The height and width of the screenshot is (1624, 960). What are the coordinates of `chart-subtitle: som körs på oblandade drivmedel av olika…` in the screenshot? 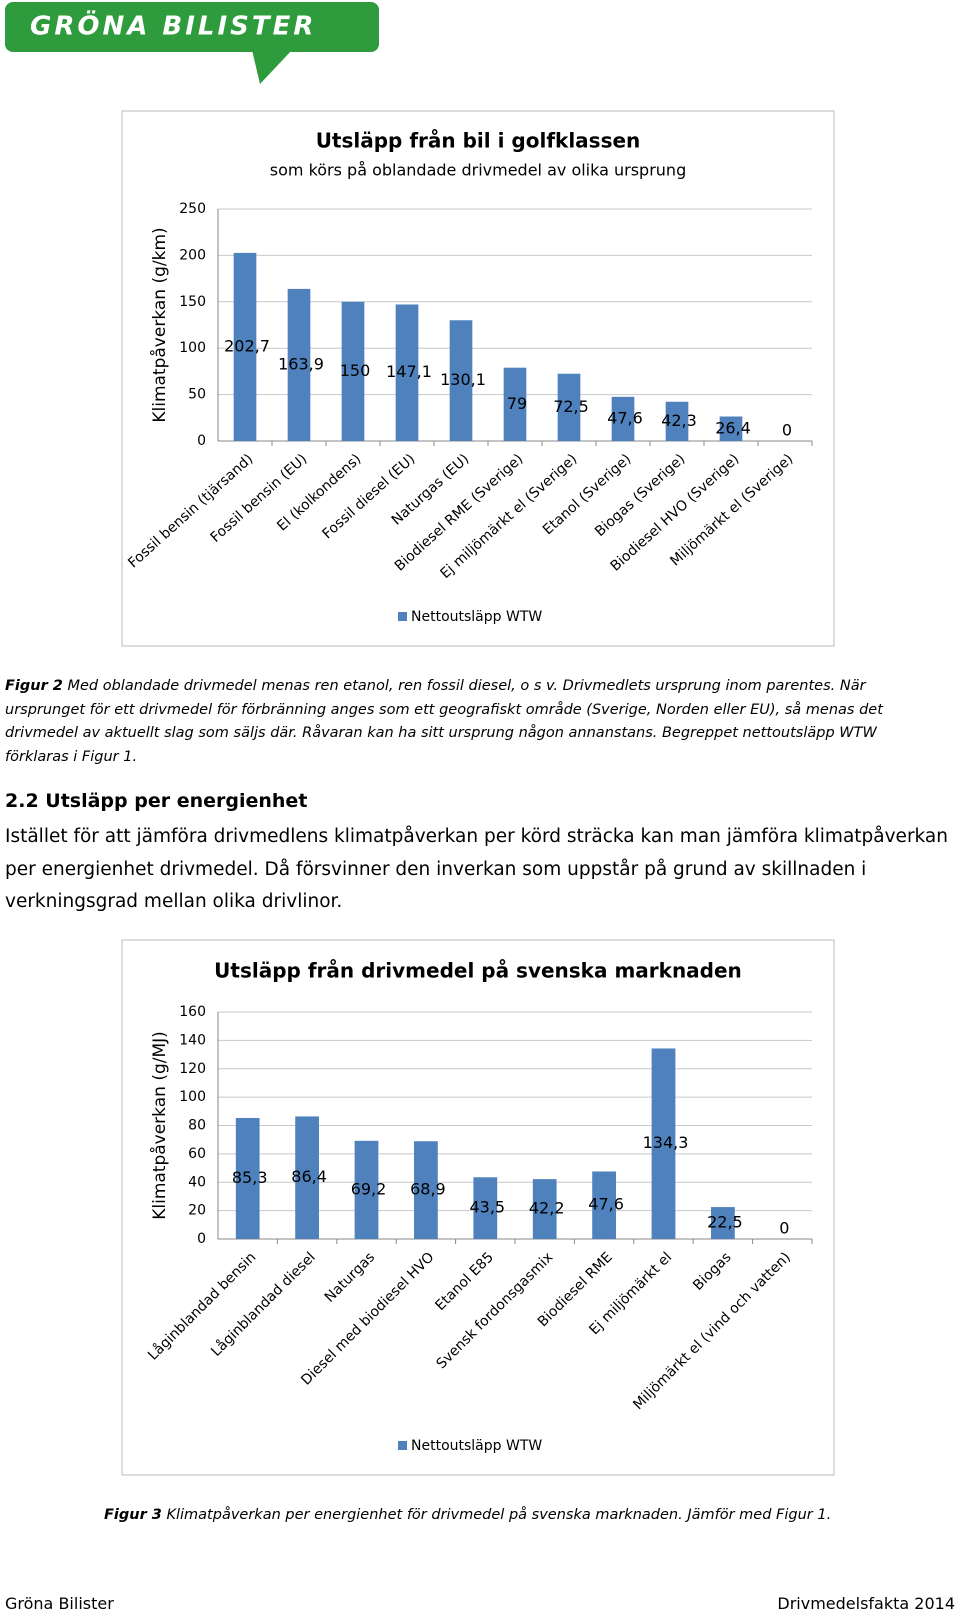 It's located at (478, 170).